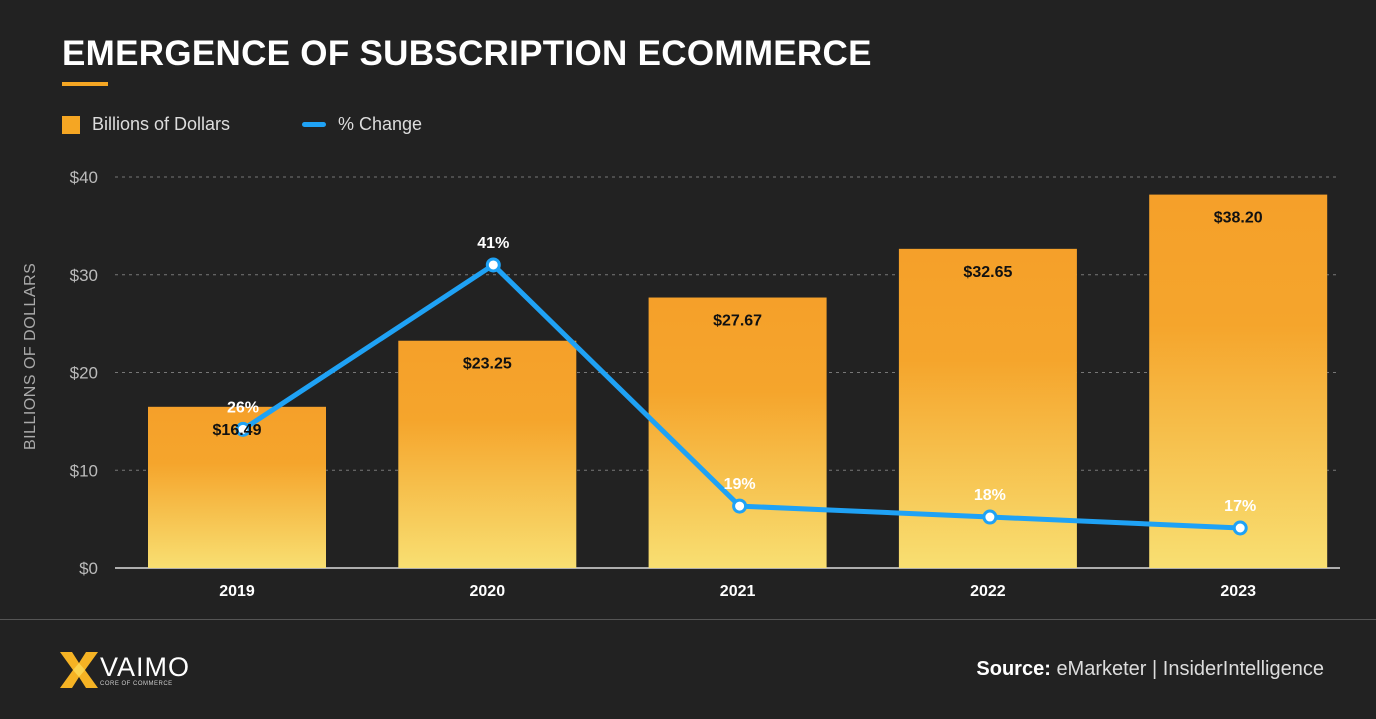 The height and width of the screenshot is (719, 1376). I want to click on x-tick-label: 2019, so click(237, 591).